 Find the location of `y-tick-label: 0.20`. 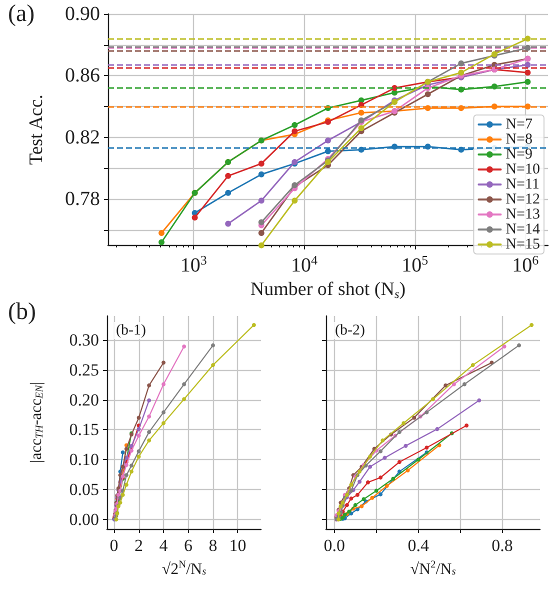

y-tick-label: 0.20 is located at coordinates (84, 400).